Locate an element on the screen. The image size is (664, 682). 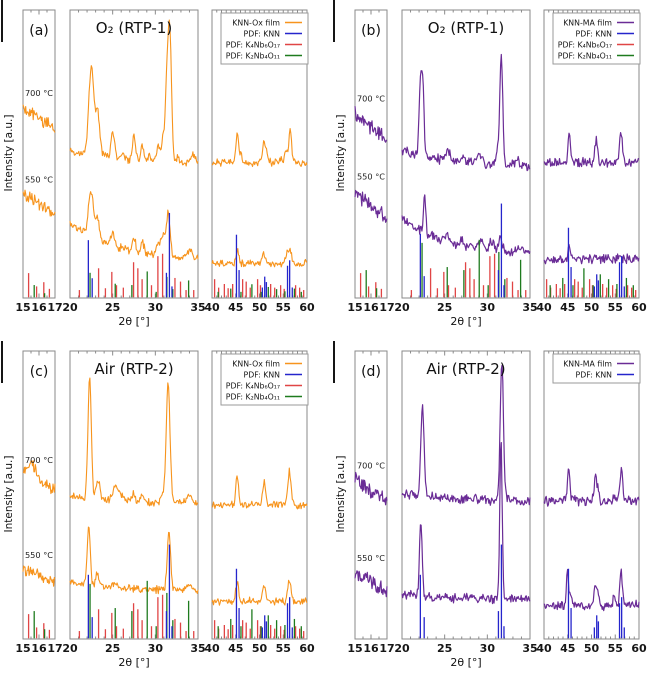
y-axis-label-d: Intensity [a.u.] is located at coordinates (341, 494).